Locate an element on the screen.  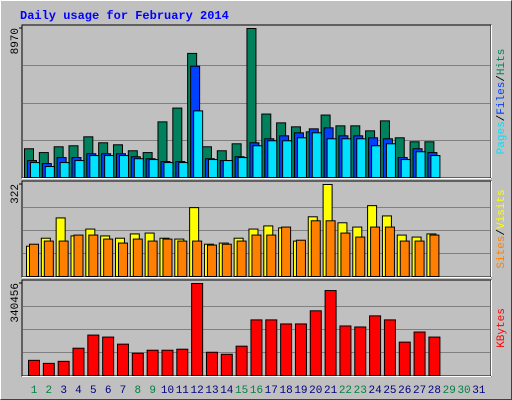
legend-entry: Hits is located at coordinates (502, 62).